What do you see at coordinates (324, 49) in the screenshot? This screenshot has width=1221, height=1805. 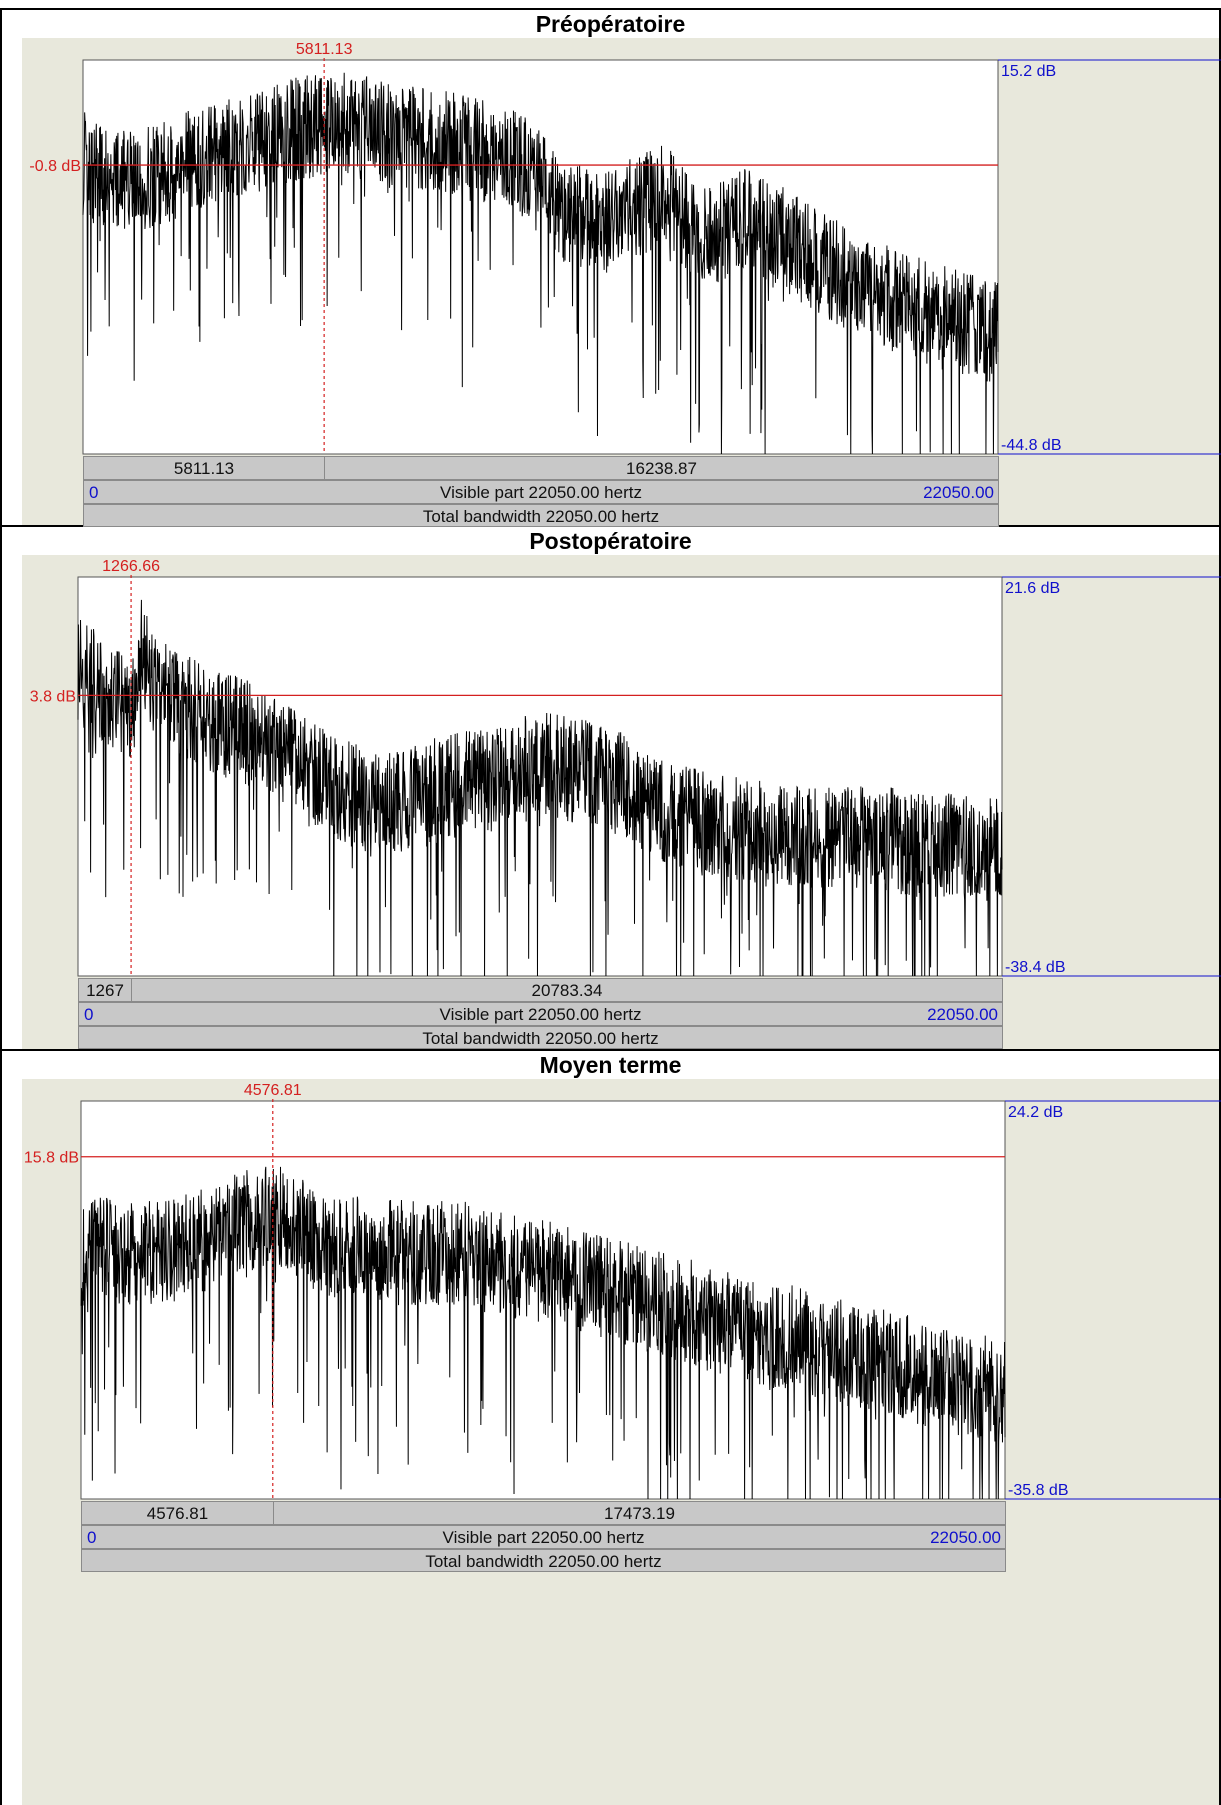 I see `frequency-cursor-label: 5811.13` at bounding box center [324, 49].